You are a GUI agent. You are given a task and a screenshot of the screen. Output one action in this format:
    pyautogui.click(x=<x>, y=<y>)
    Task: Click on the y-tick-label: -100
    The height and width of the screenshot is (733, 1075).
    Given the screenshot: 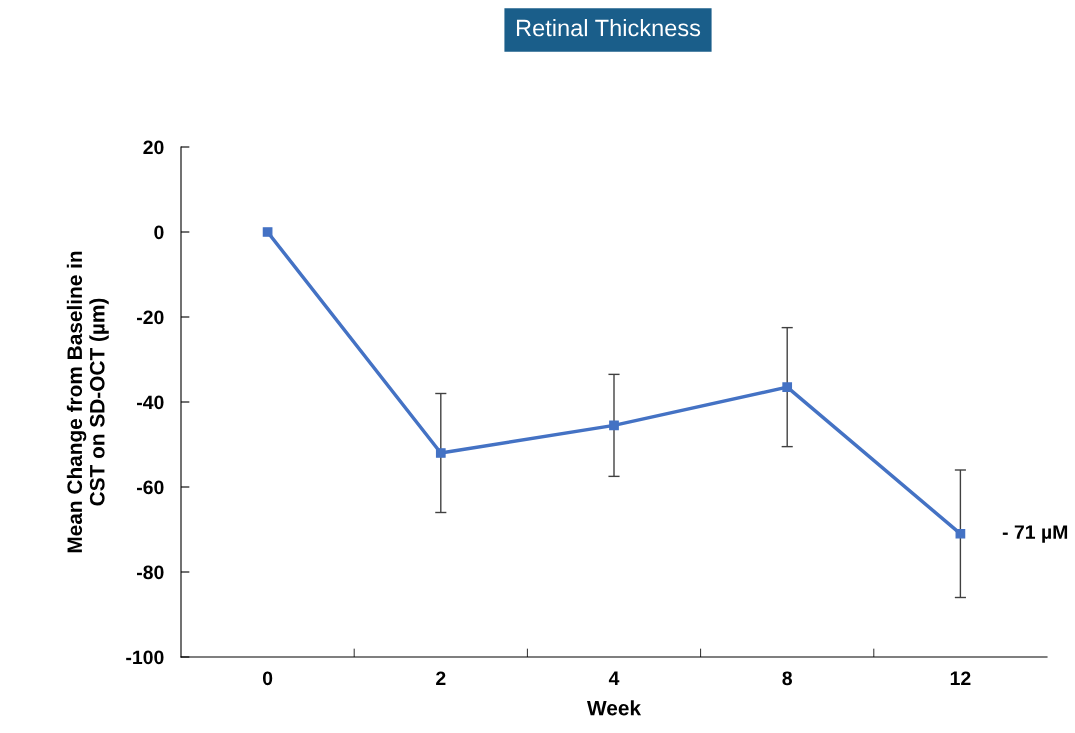 What is the action you would take?
    pyautogui.click(x=145, y=657)
    